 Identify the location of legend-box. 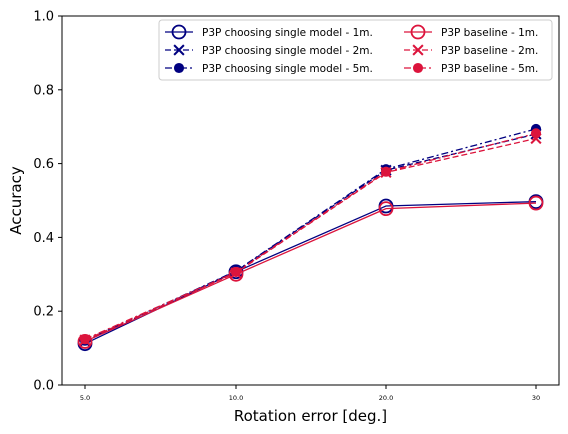
(355, 50).